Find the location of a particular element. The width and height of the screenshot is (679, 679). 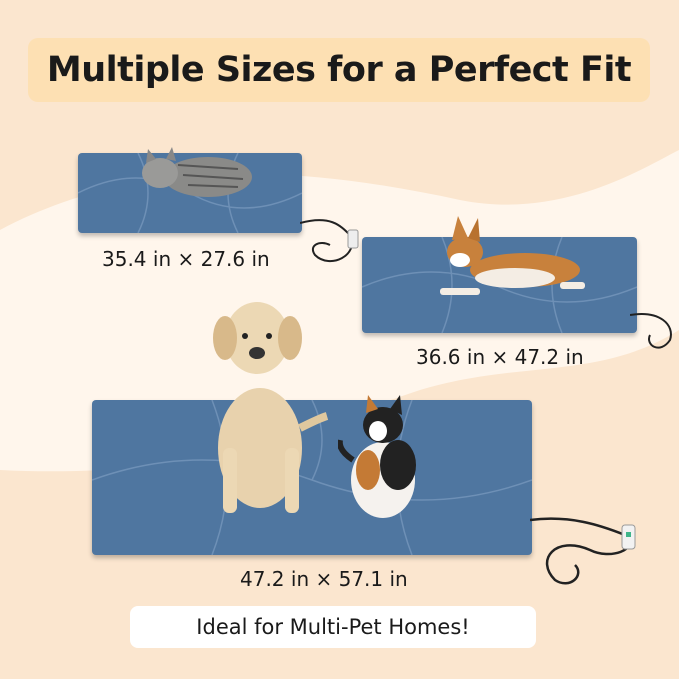

size-label-medium: 36.6 in × 47.2 in is located at coordinates (500, 357).